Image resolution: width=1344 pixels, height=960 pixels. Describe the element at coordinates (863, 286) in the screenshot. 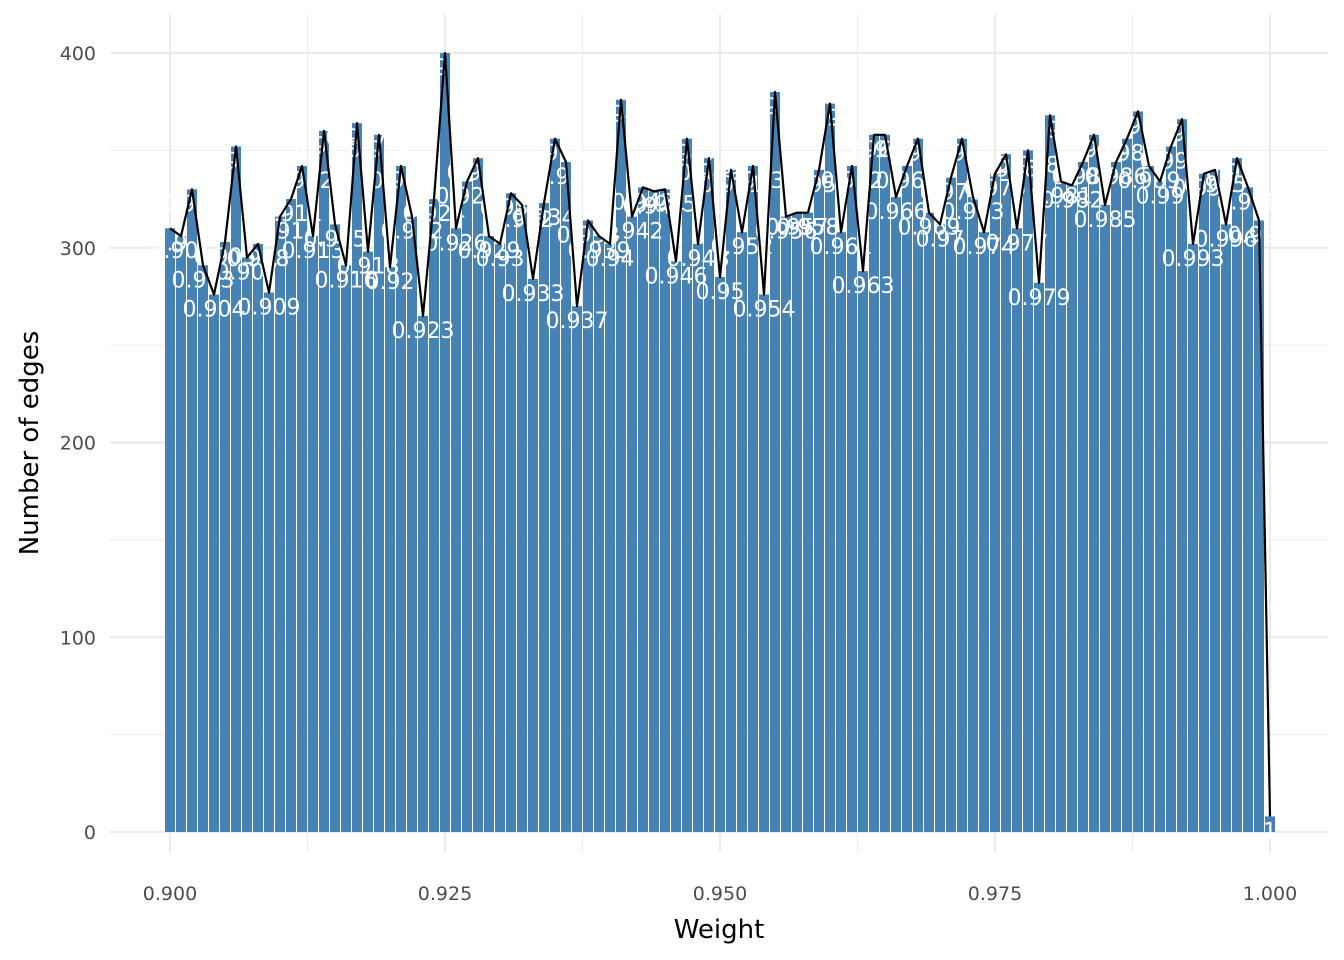

I see `bar-label: 0.963` at that location.